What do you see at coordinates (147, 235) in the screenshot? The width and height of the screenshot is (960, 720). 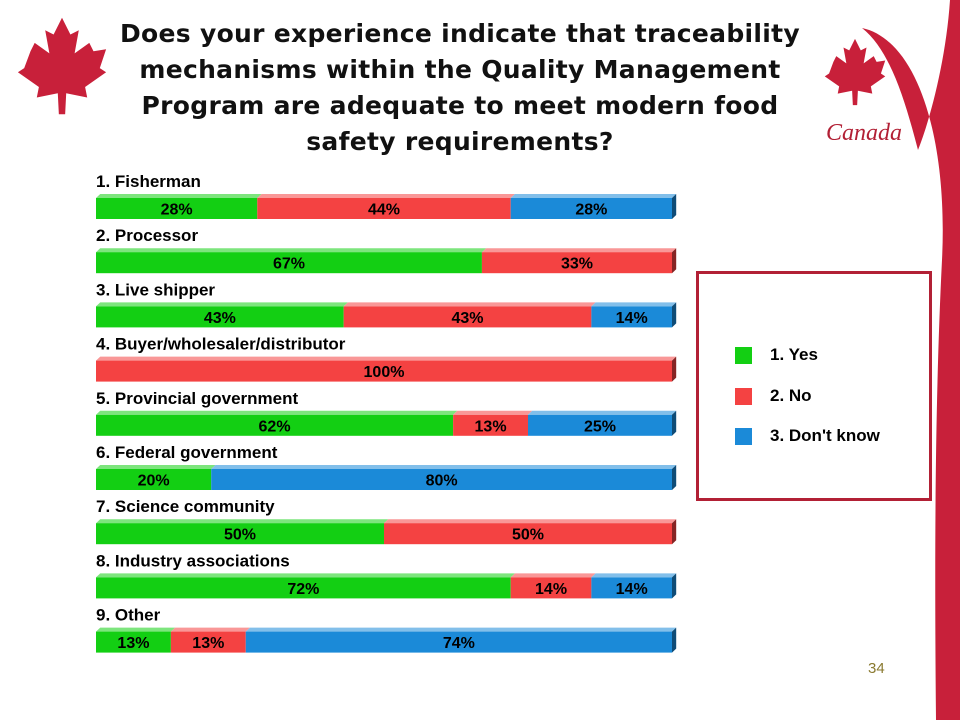 I see `category-label: 2. Processor` at bounding box center [147, 235].